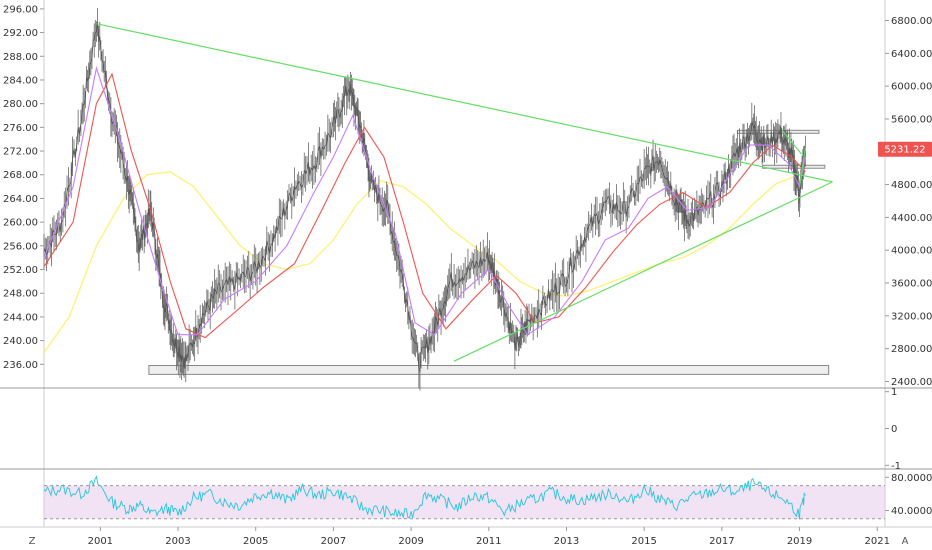  I want to click on time-tick-label: 2001, so click(100, 541).